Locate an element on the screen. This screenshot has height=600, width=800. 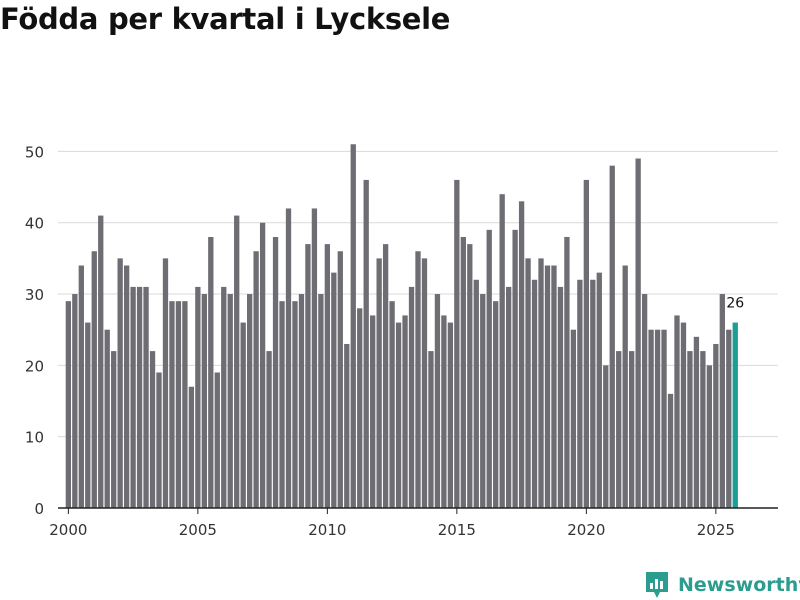
x-tick-label: 2005 is located at coordinates (198, 530).